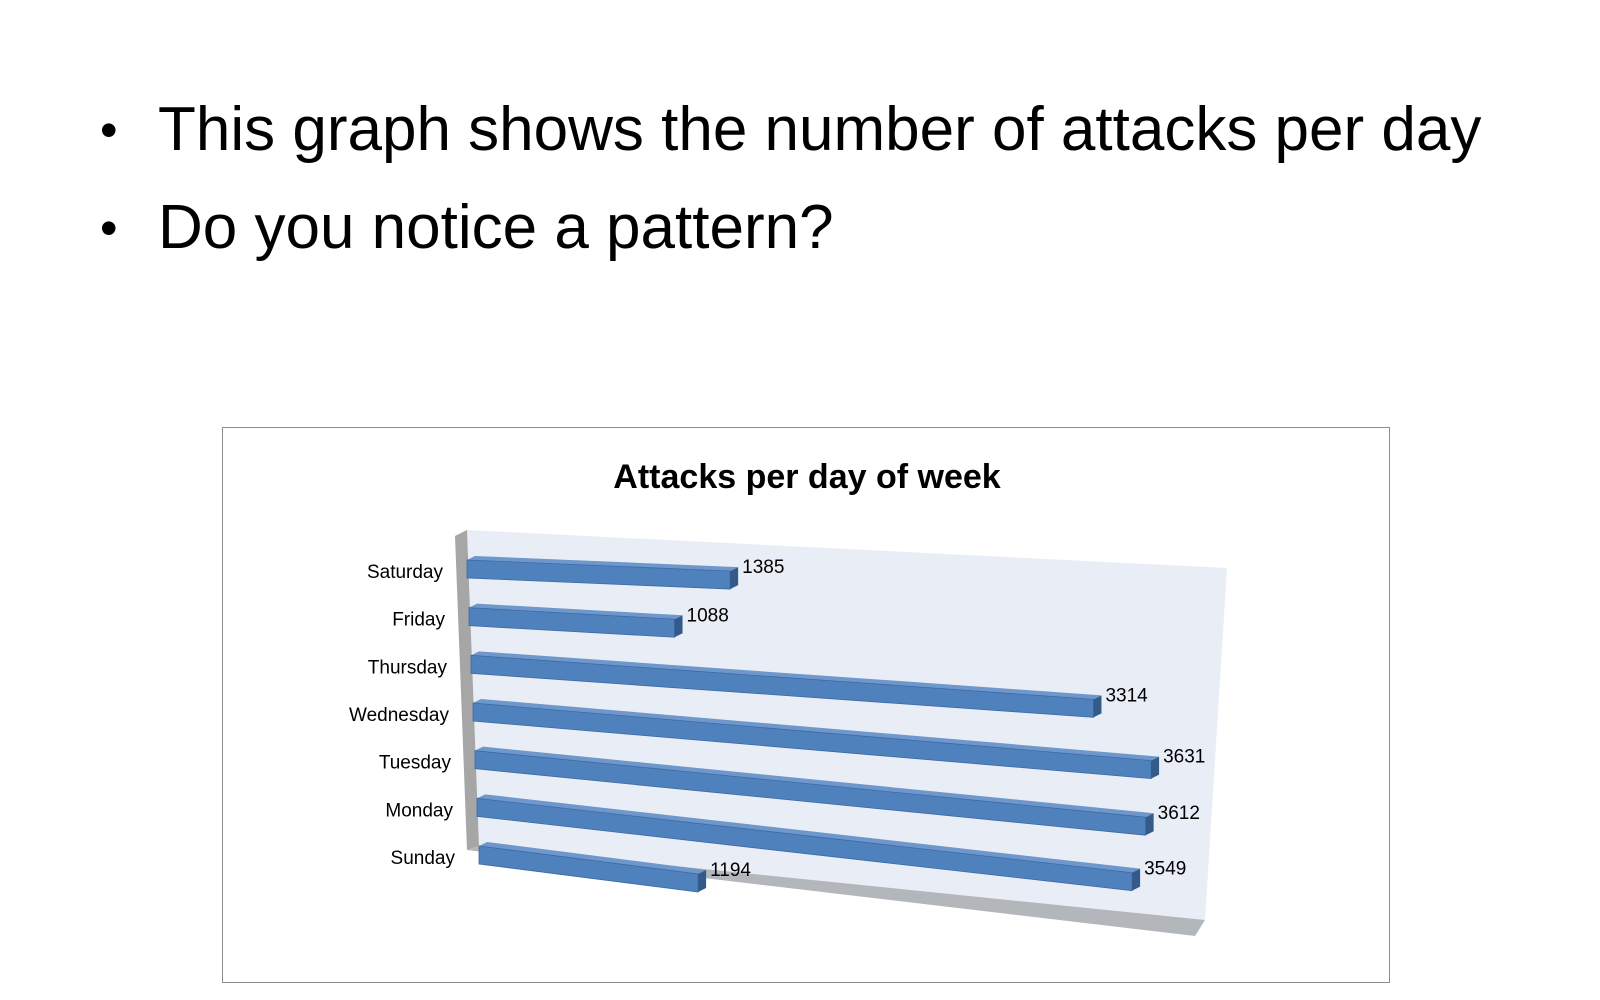 This screenshot has width=1600, height=1000. I want to click on bar-friday, so click(575, 620).